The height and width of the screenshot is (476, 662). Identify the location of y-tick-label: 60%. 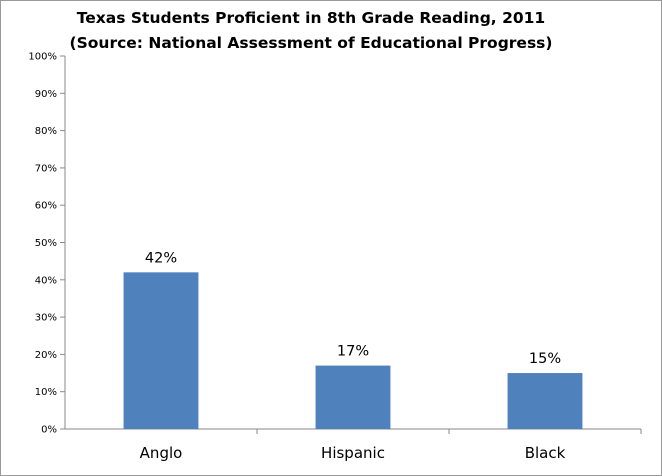
(46, 206).